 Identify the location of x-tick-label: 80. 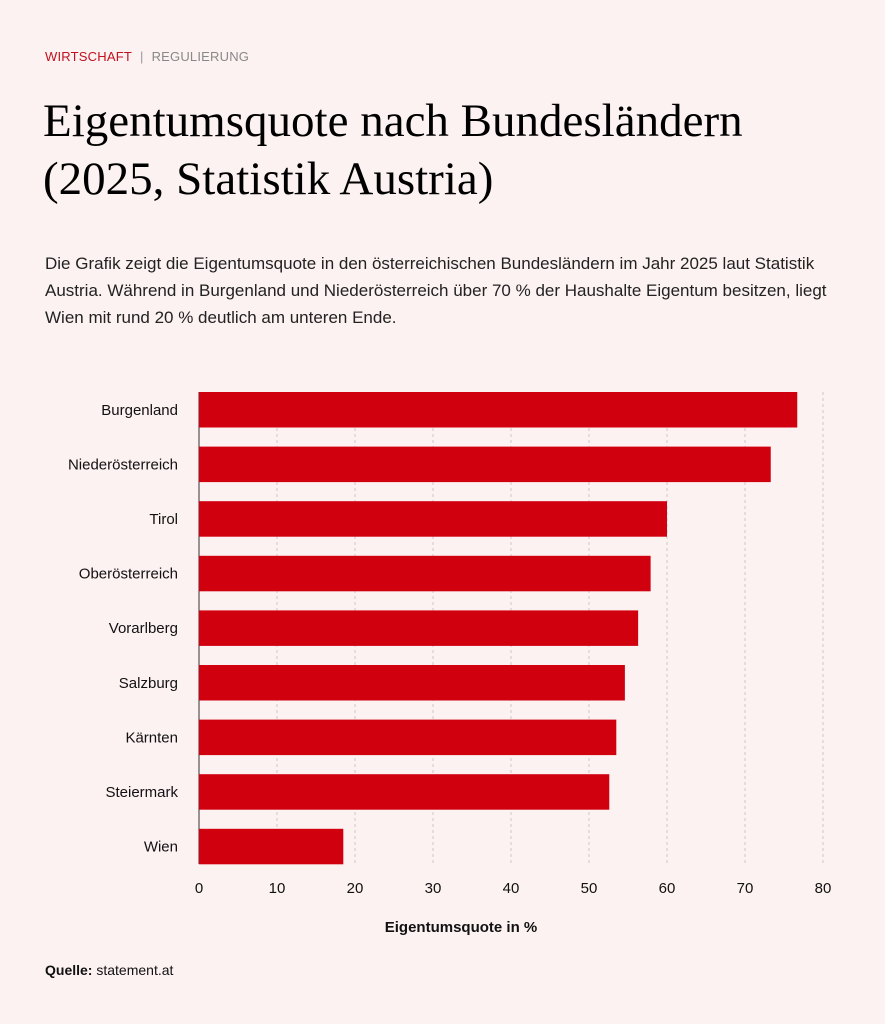
(823, 888).